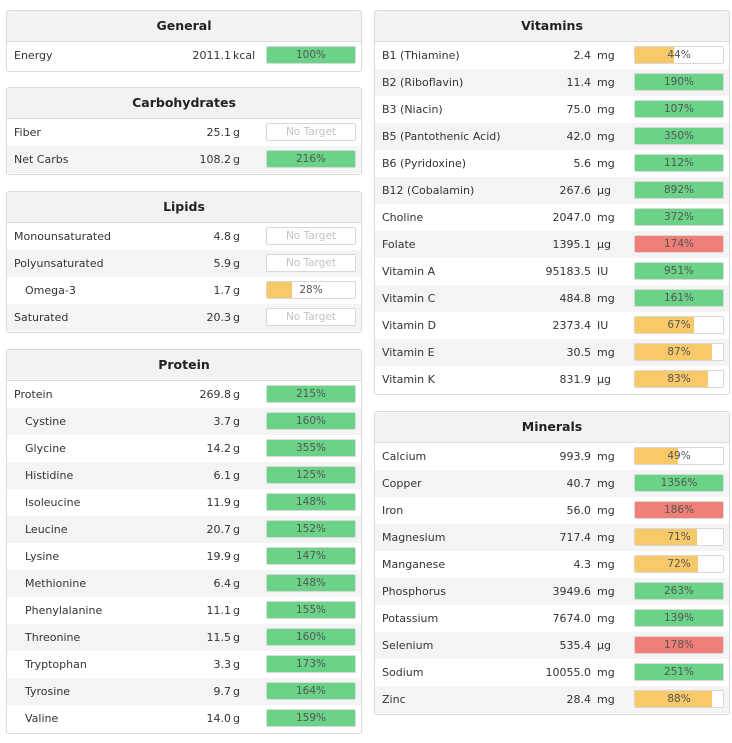 This screenshot has width=732, height=743. What do you see at coordinates (552, 217) in the screenshot?
I see `vitamins-row-choline: Choline 2047.0 mg 372%` at bounding box center [552, 217].